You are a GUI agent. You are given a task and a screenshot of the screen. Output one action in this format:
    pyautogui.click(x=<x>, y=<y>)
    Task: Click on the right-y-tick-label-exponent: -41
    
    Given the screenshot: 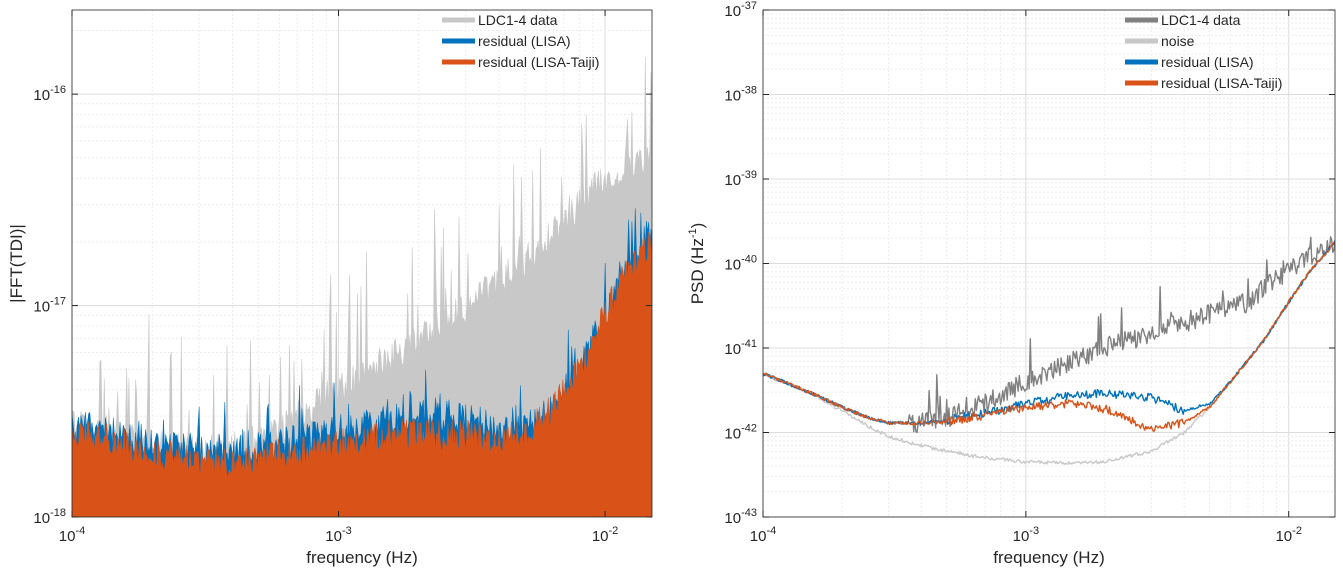 What is the action you would take?
    pyautogui.click(x=749, y=344)
    